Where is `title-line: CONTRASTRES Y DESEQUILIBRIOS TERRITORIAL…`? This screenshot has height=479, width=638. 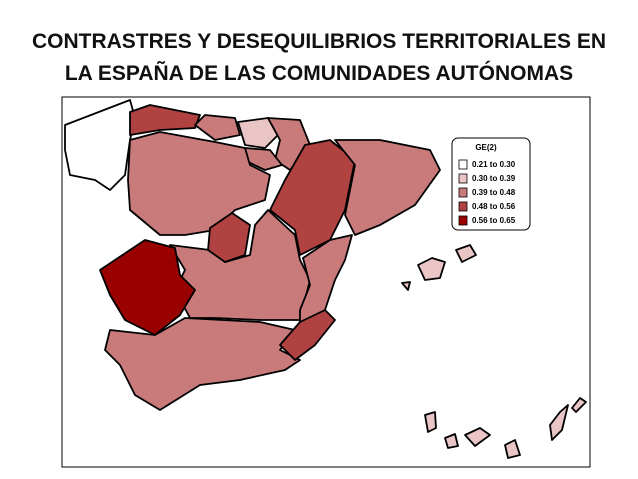
title-line: CONTRASTRES Y DESEQUILIBRIOS TERRITORIAL… is located at coordinates (319, 41).